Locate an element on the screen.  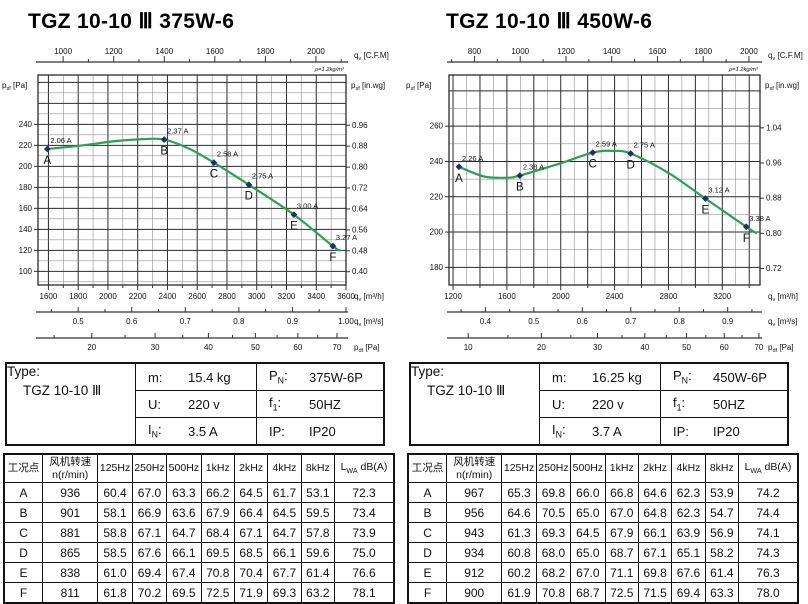
spec-entry: IN: 3.5 A is located at coordinates (196, 431).